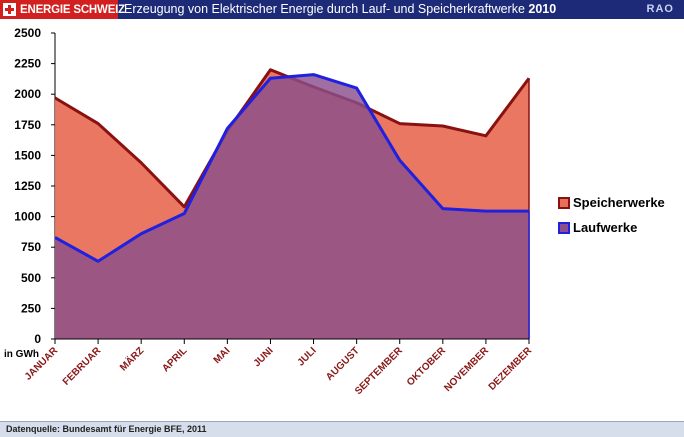  I want to click on y-tick-label: 2000, so click(27, 94).